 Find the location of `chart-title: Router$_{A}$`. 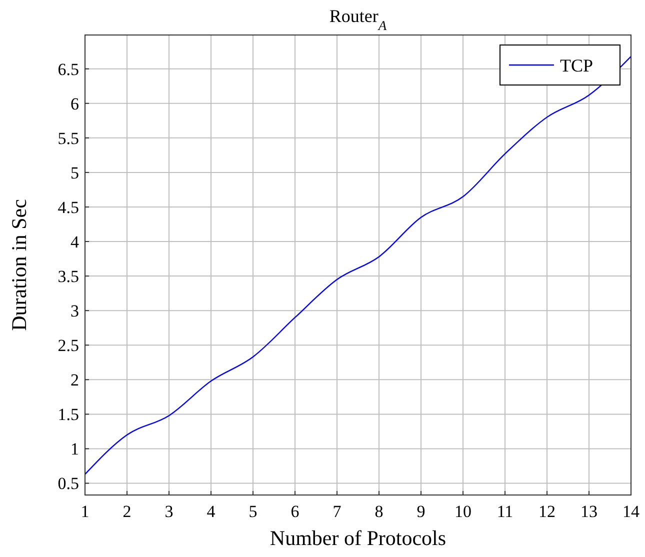

chart-title: Router$_{A}$ is located at coordinates (358, 19).